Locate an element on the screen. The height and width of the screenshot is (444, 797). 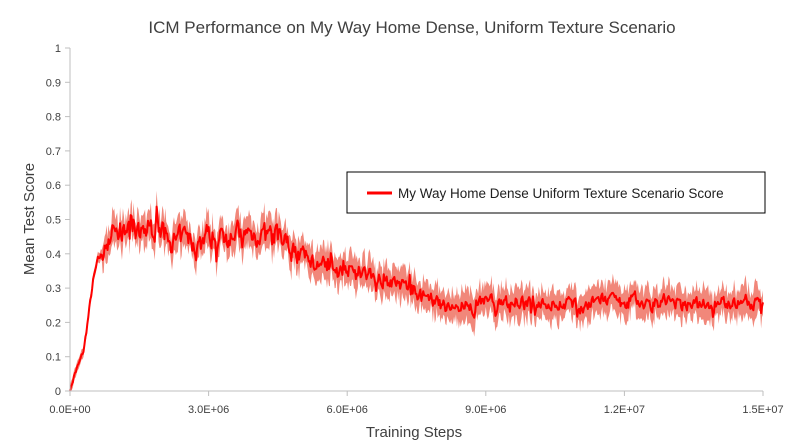
y-tick-label: 0.7 is located at coordinates (53, 152).